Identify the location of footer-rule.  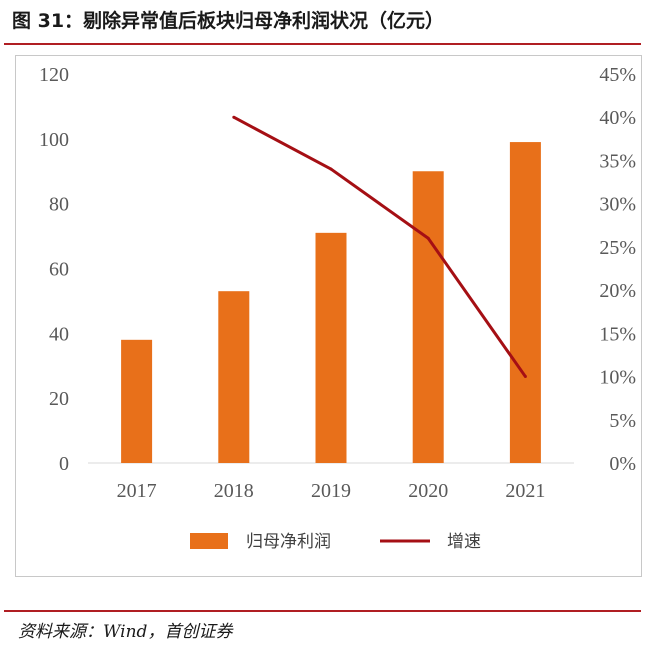
(322, 611).